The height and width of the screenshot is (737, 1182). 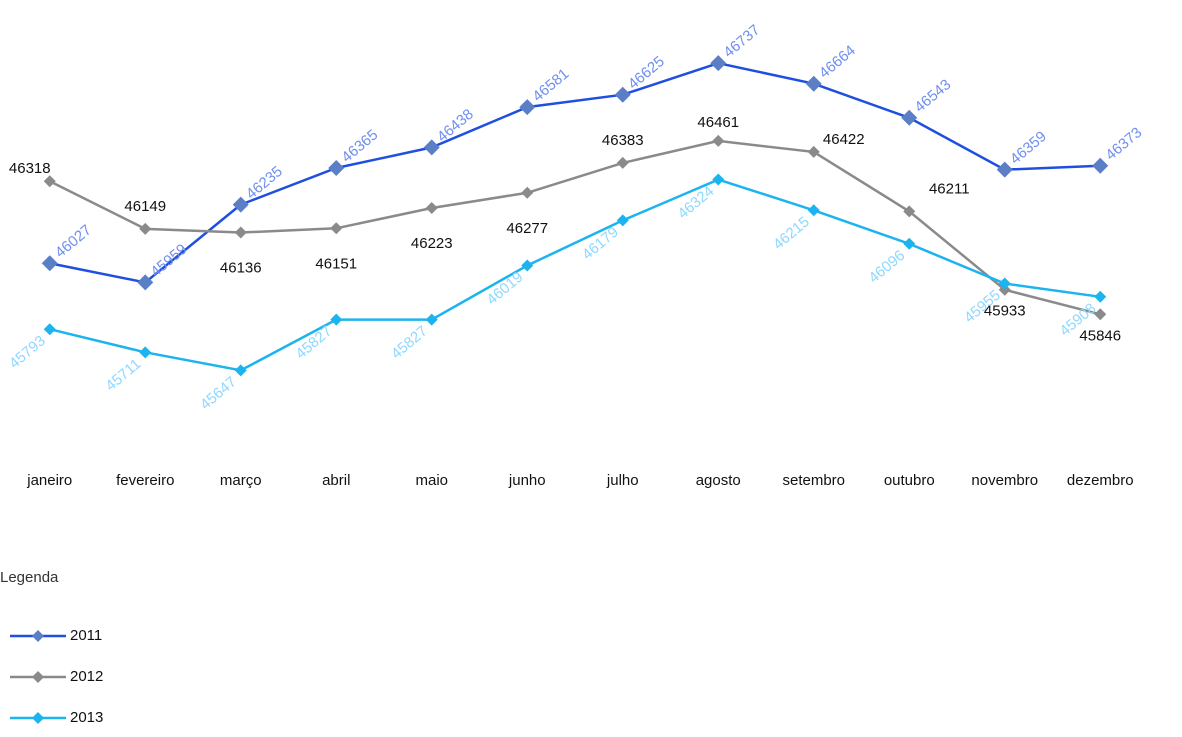 What do you see at coordinates (718, 480) in the screenshot?
I see `x-tick-label: agosto` at bounding box center [718, 480].